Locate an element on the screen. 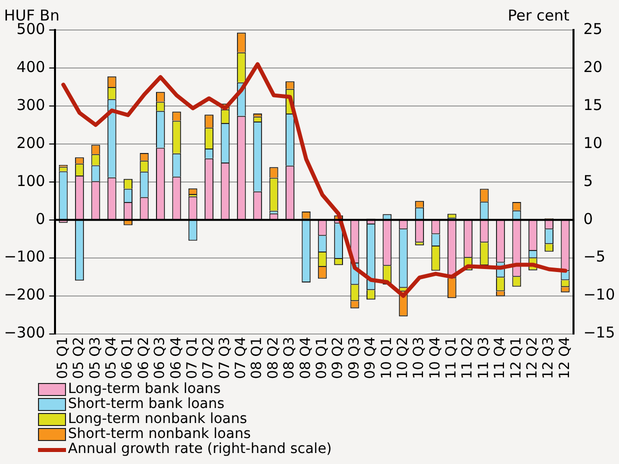  x-tick-label: 11 Q2 is located at coordinates (468, 358).